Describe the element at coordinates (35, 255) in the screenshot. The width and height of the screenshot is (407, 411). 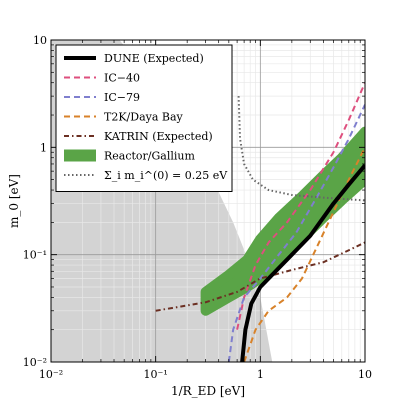
I see `y-tick-label: 10⁻¹` at that location.